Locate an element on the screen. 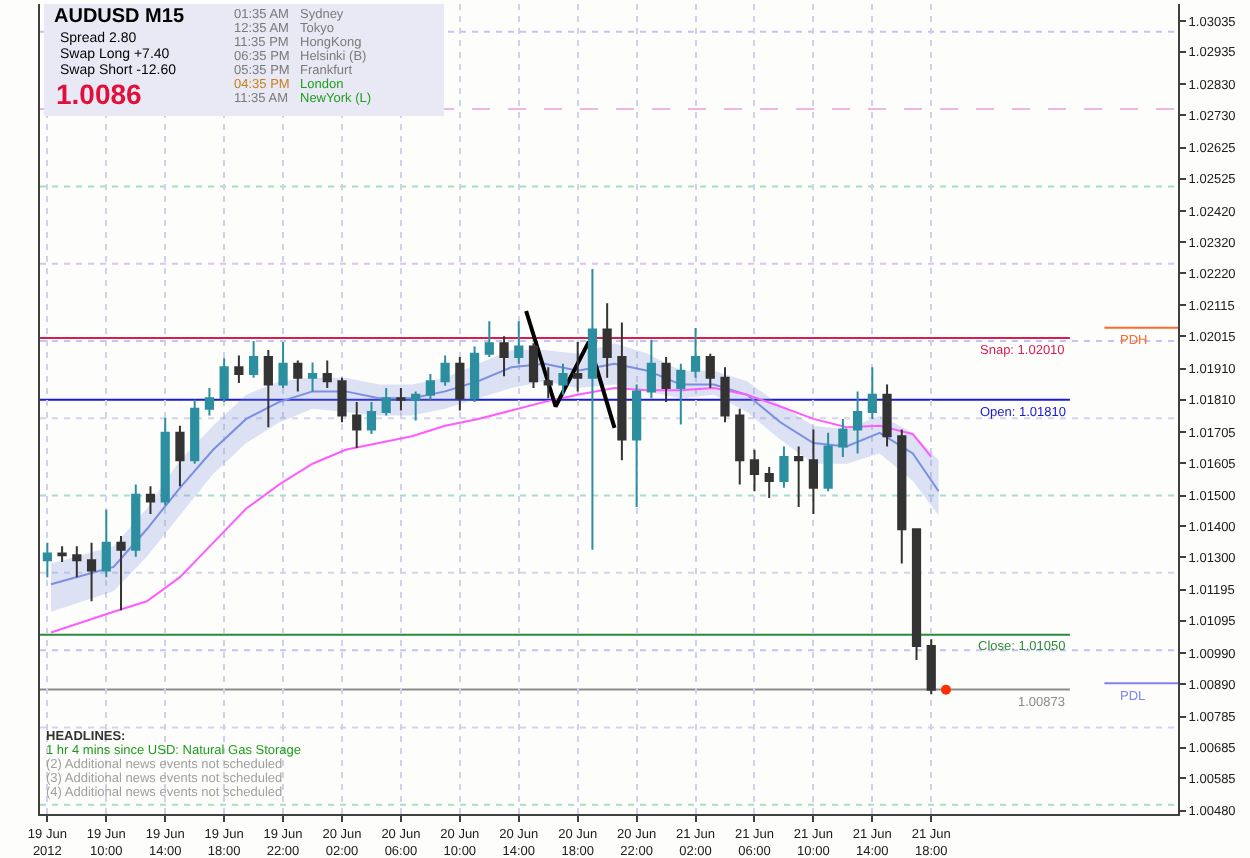  annotation: 1.0086 is located at coordinates (99, 94).